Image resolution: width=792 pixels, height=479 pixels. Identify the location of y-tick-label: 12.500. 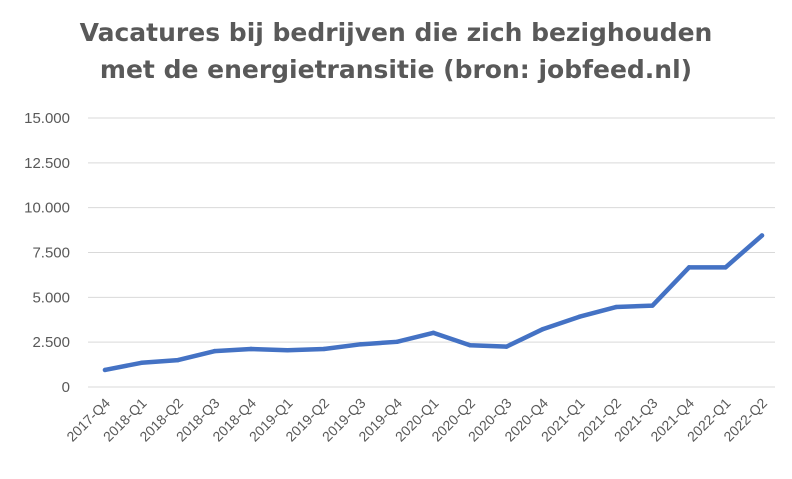
(47, 163).